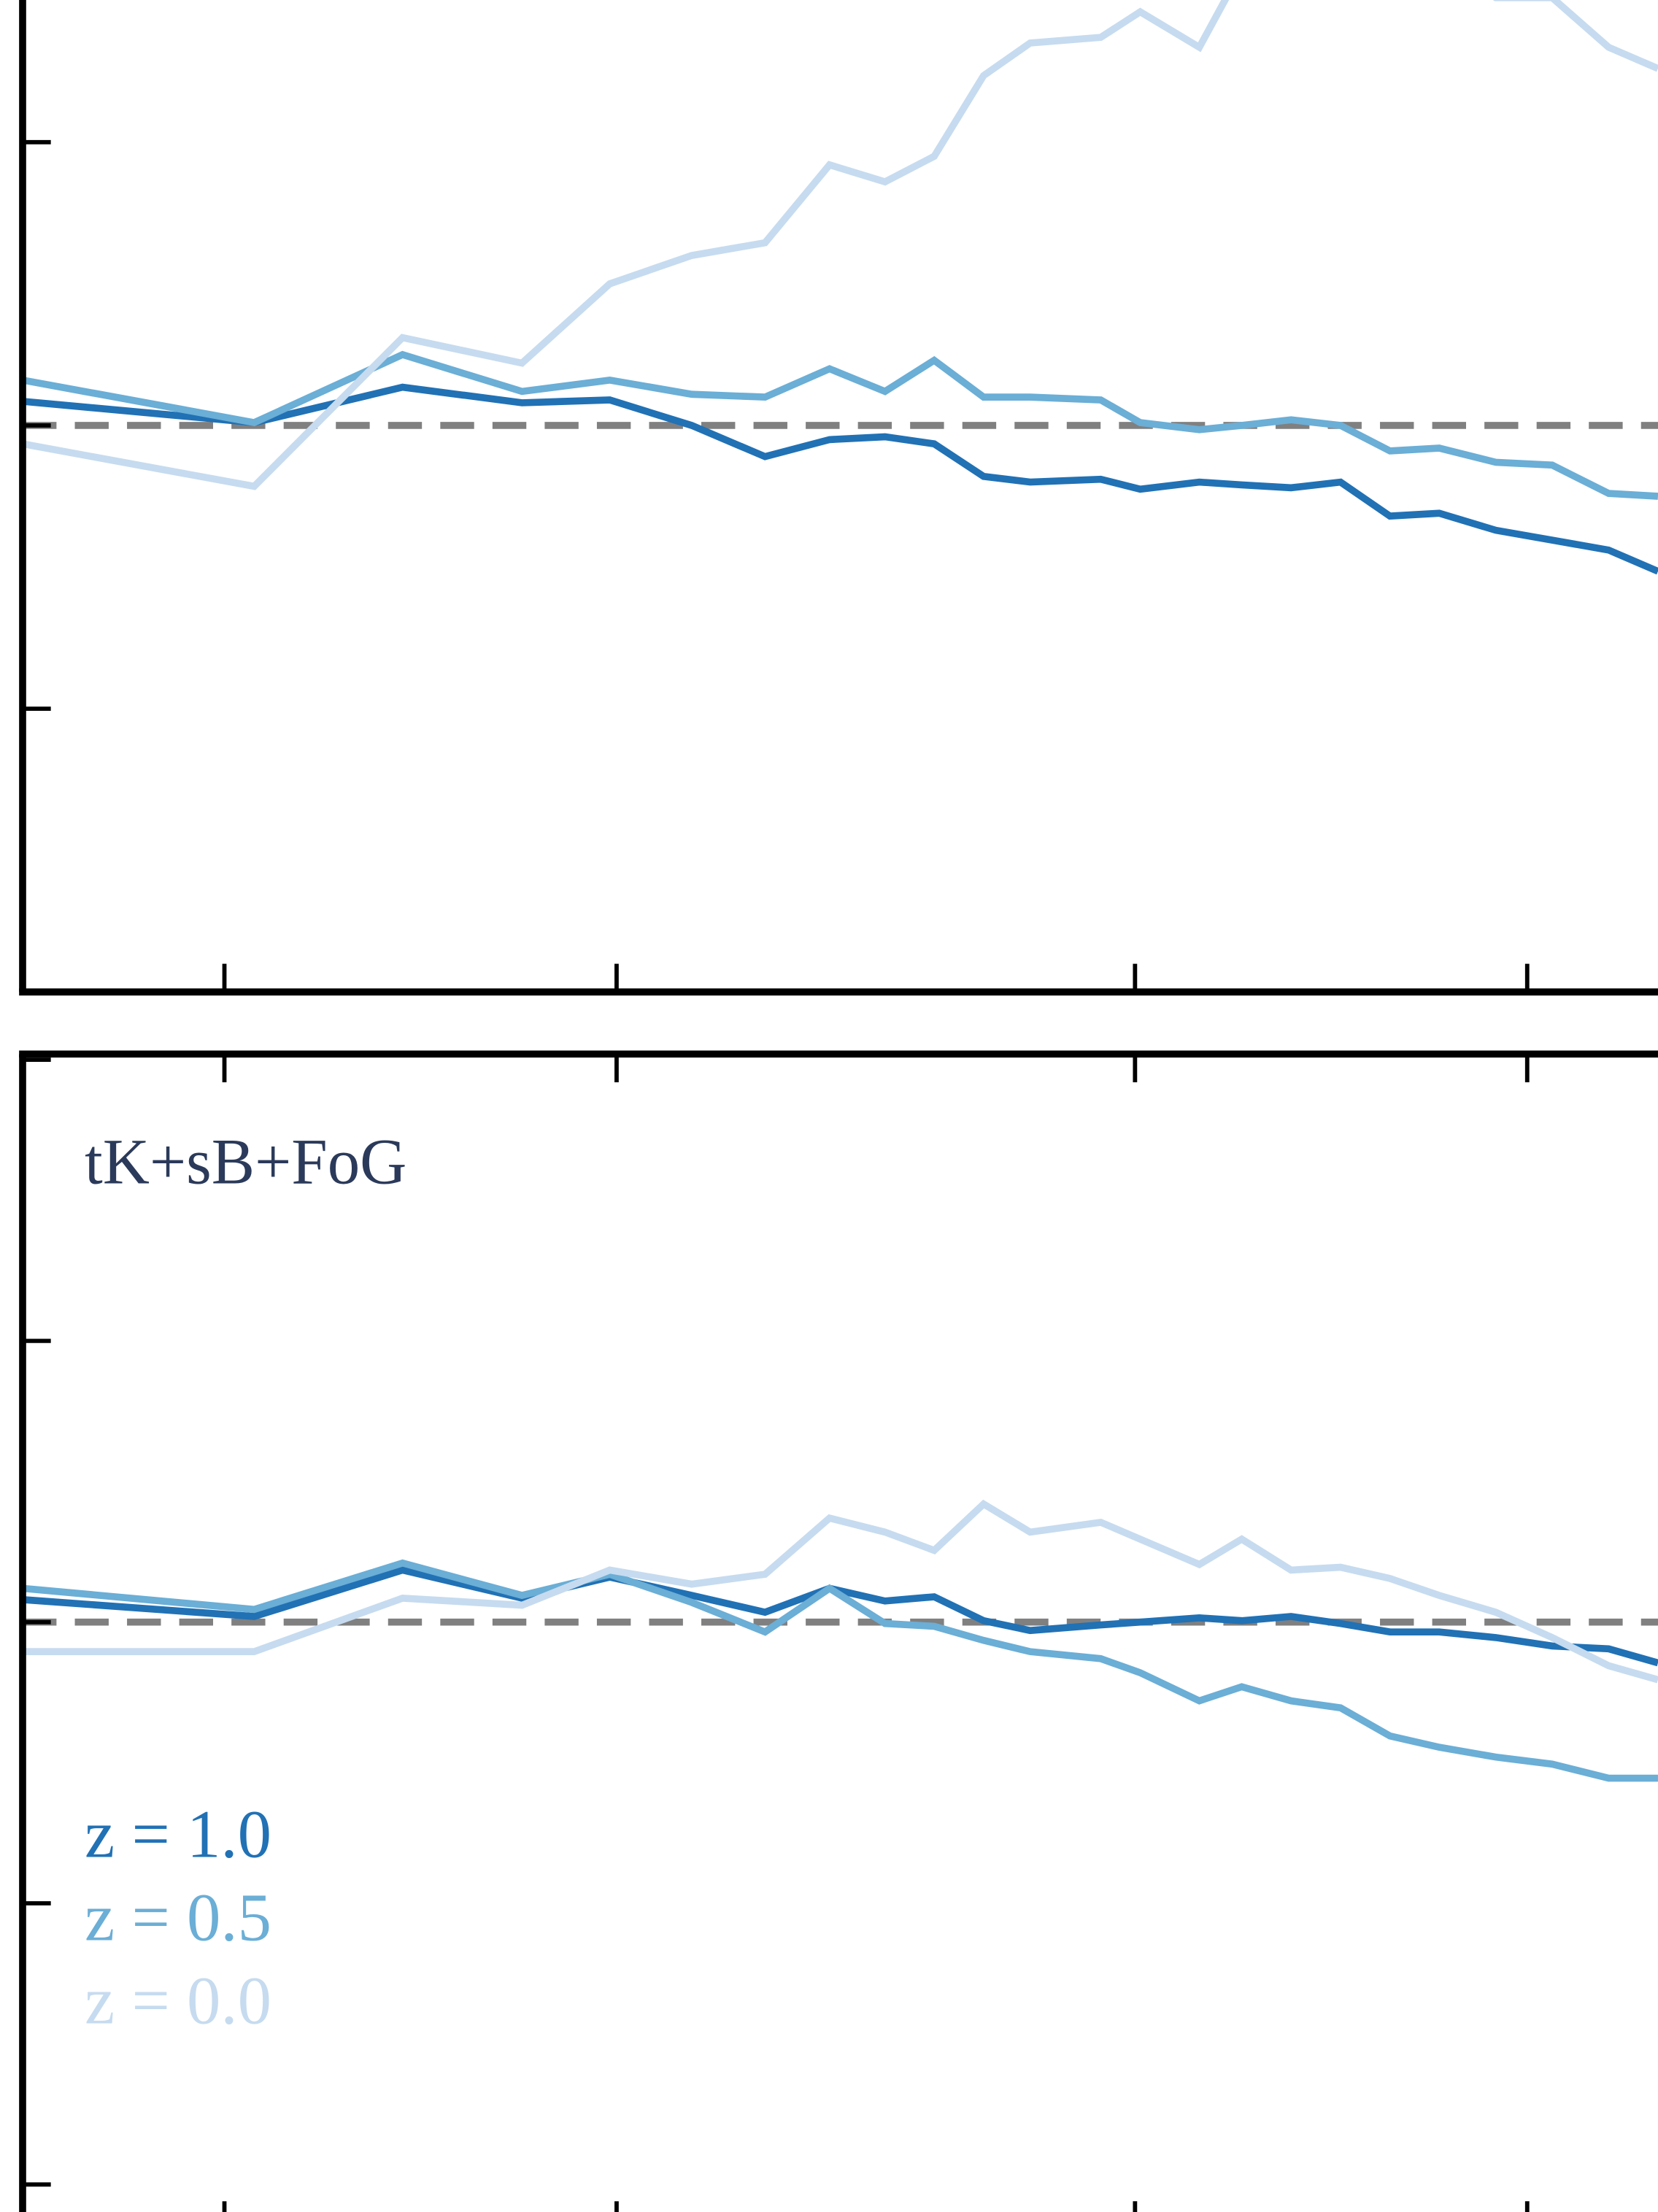  I want to click on legend-entry: z = 1.0, so click(178, 1835).